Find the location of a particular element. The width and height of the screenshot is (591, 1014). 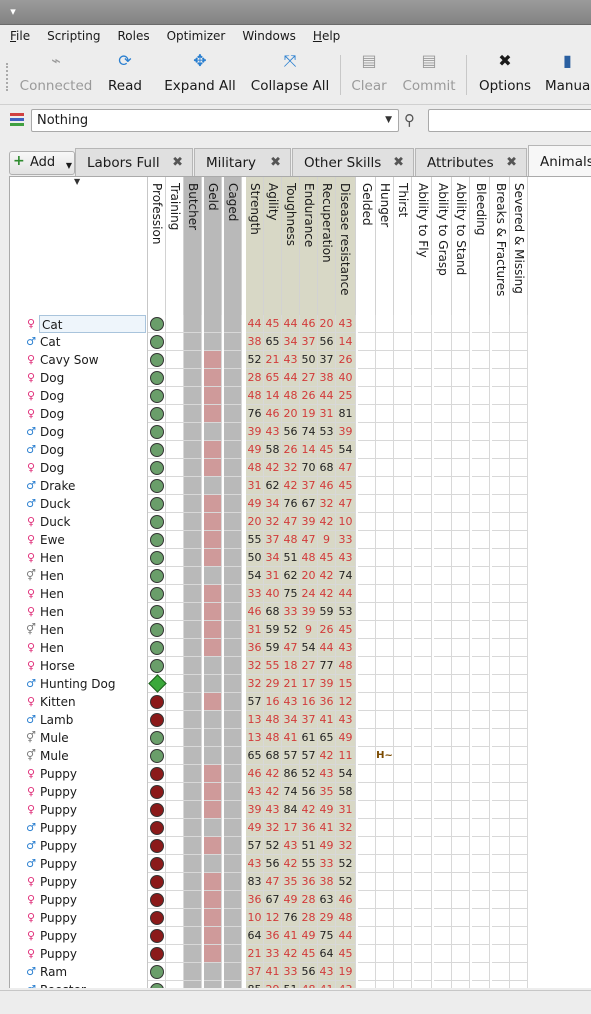

table-row: ♂ Duck 49 34 76 67 32 47 is located at coordinates (300, 504).